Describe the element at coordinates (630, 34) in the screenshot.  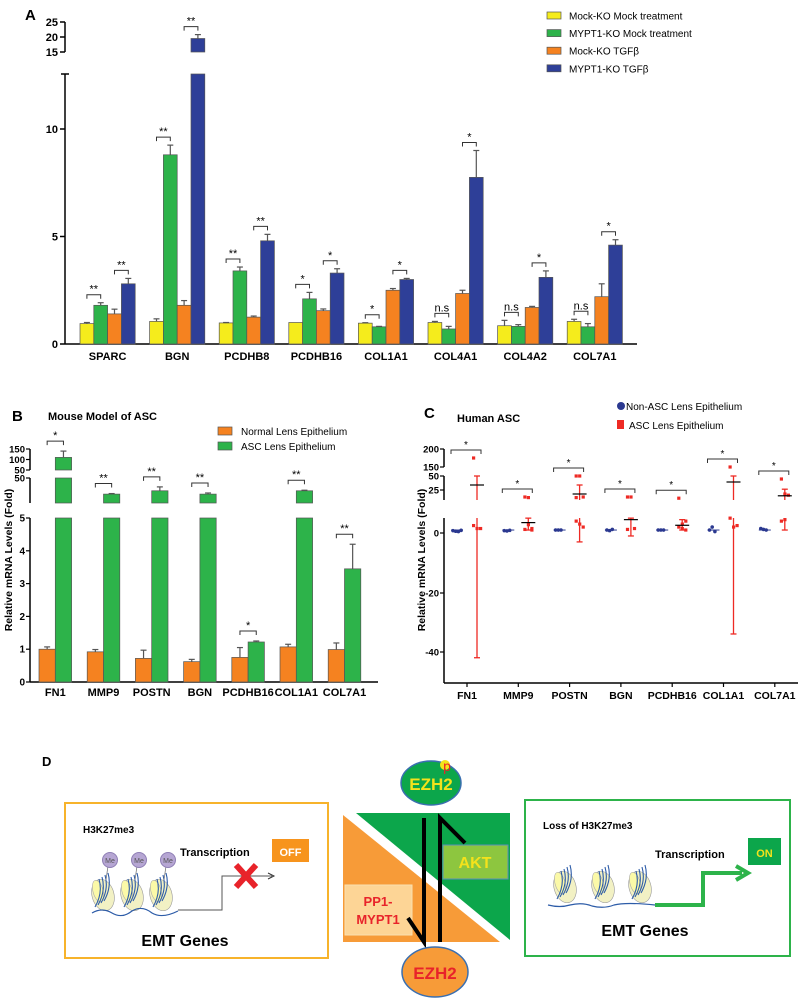
I see `legend-label: MYPT1-KO Mock treatment` at that location.